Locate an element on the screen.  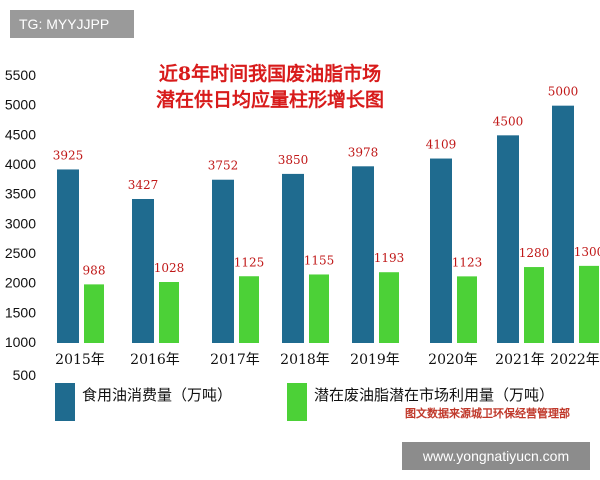
value-label-utilization: 1155 is located at coordinates (319, 260).